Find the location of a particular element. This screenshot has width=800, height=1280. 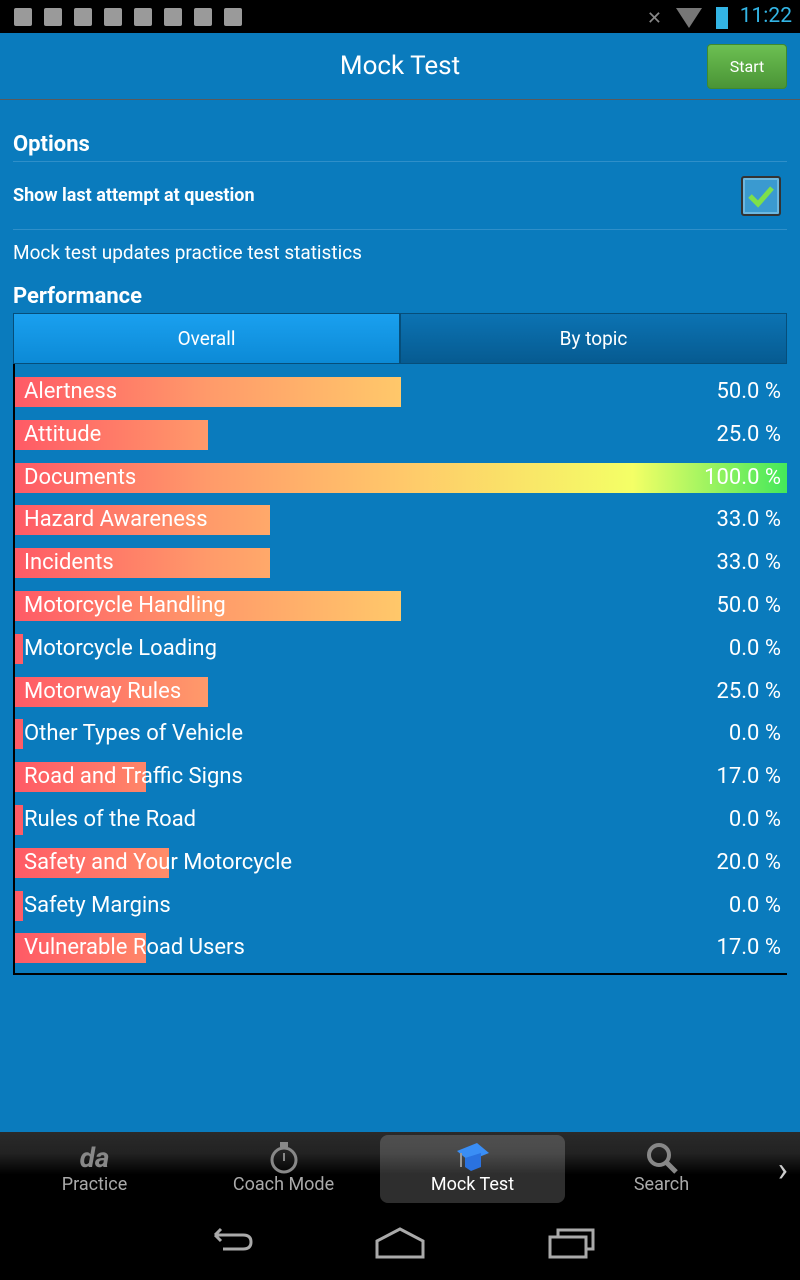

nav-mock-test: Mock Test is located at coordinates (472, 1169).